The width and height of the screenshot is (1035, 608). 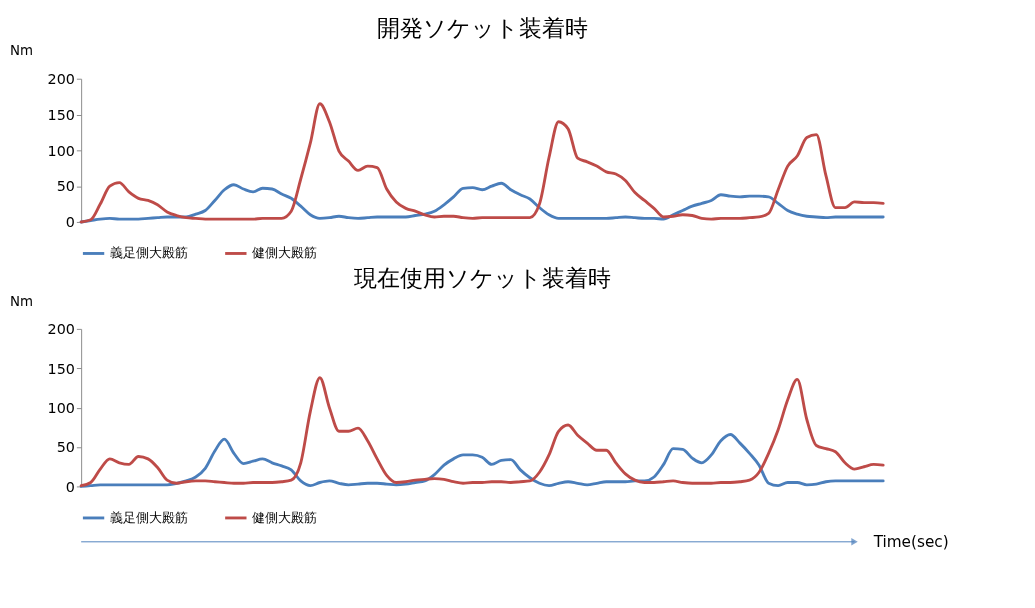 I want to click on chart-title: 開発ソケット装着時, so click(x=482, y=27).